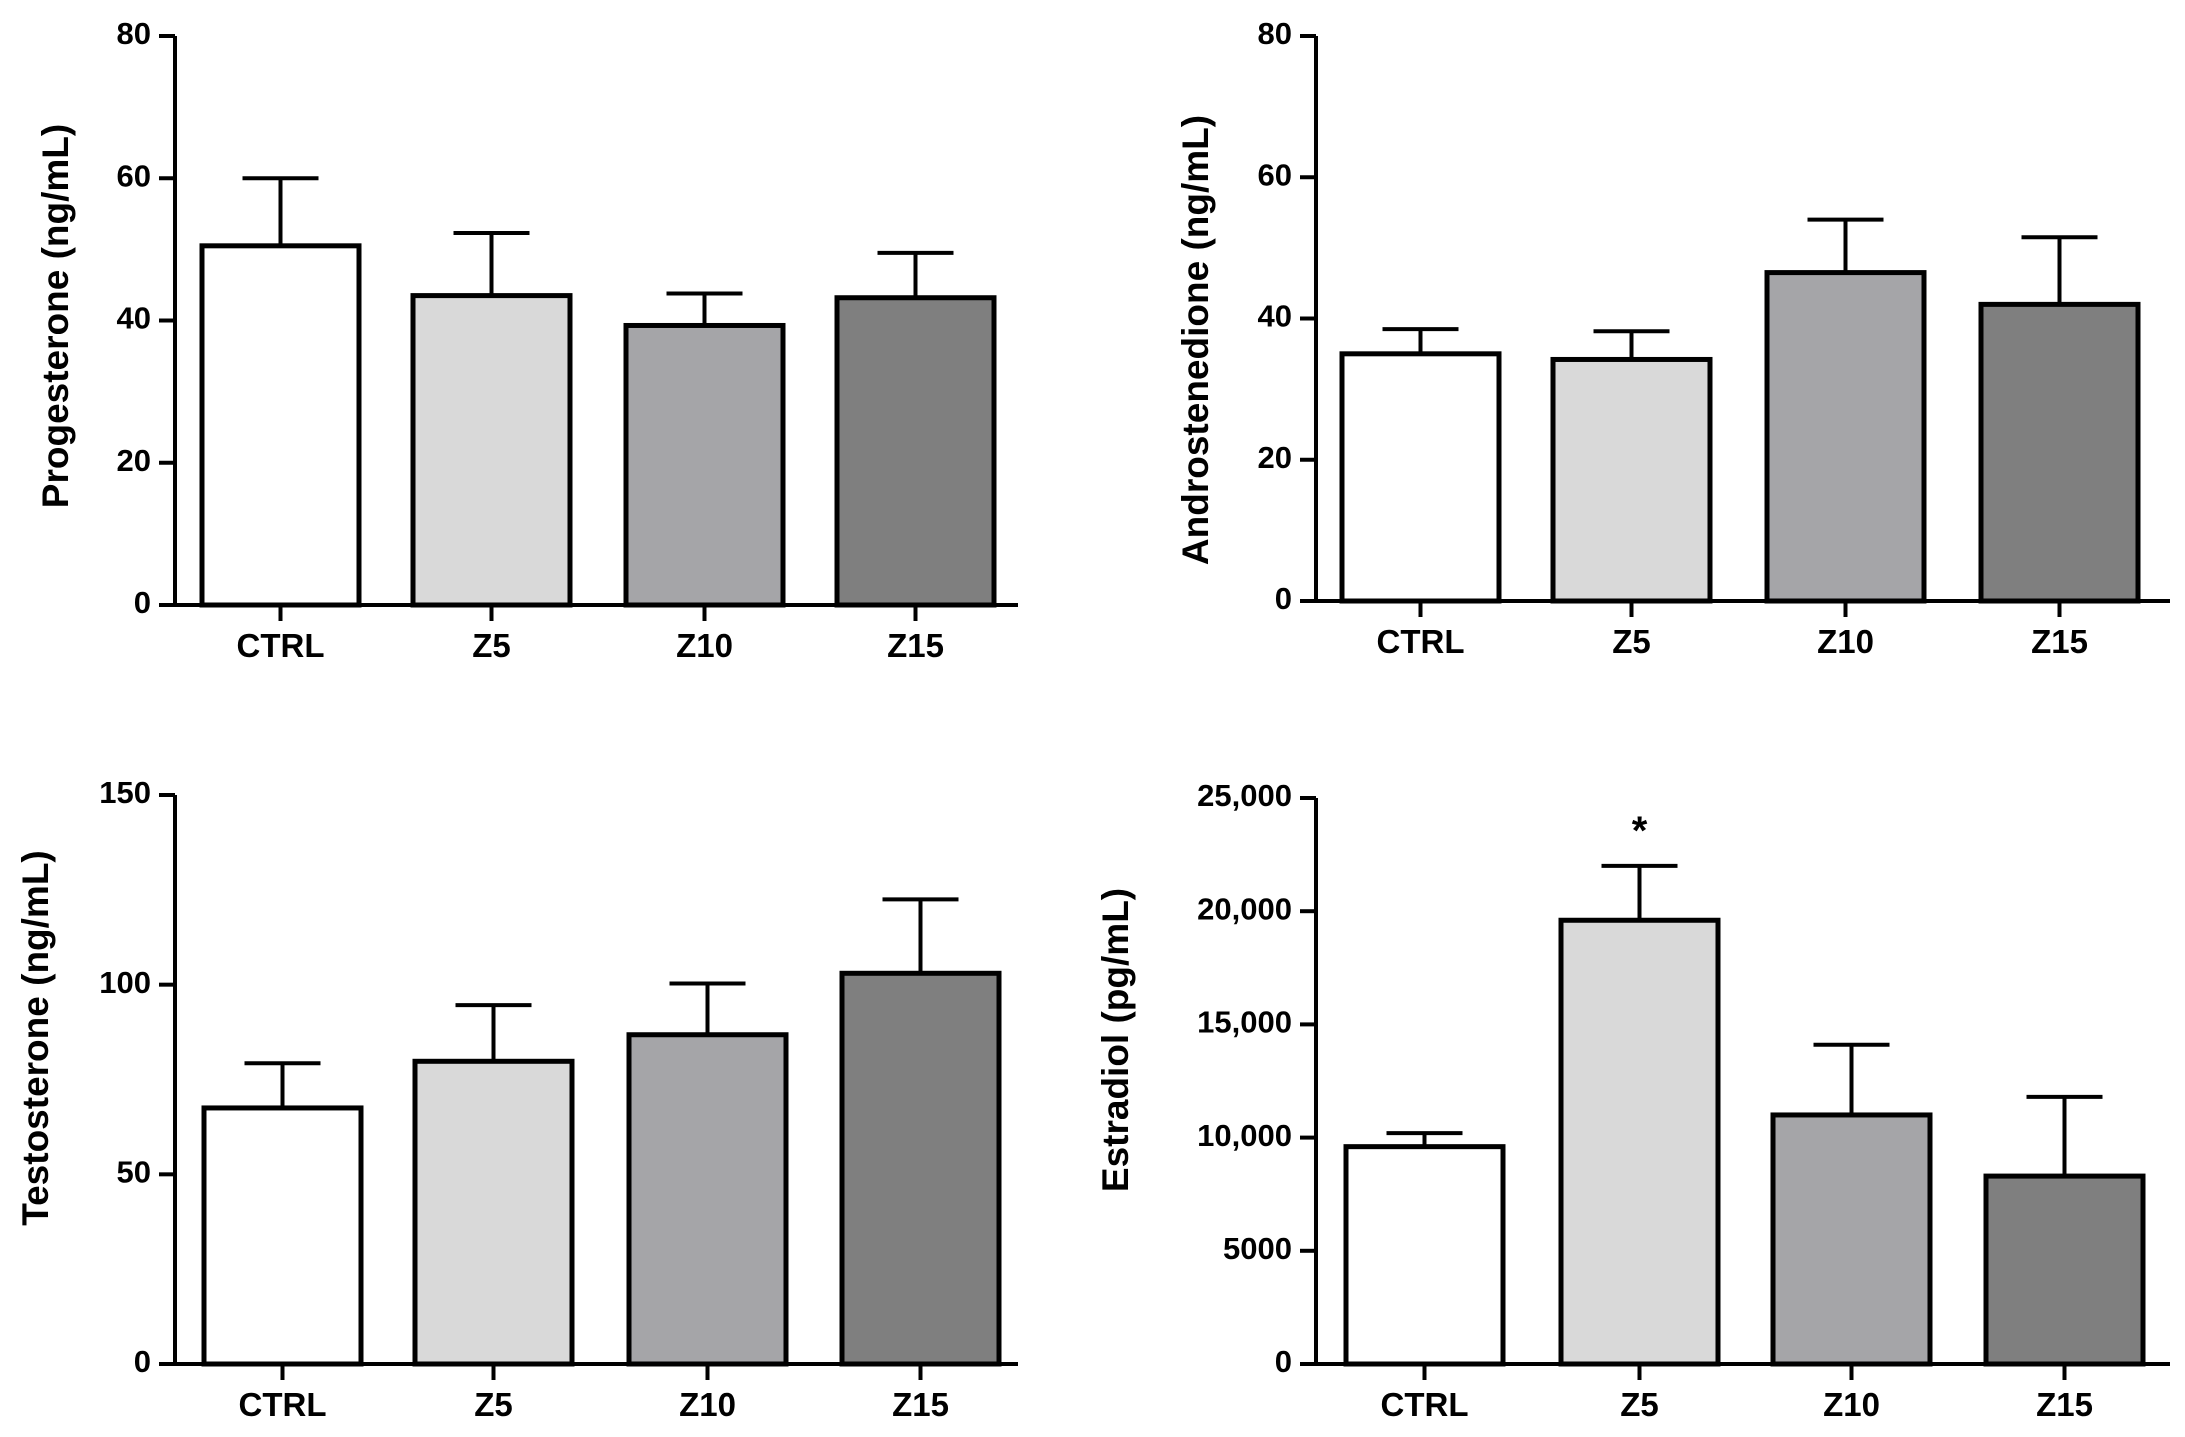 The height and width of the screenshot is (1437, 2185). I want to click on y-axis-title: Testosterone (ng/mL), so click(35, 1038).